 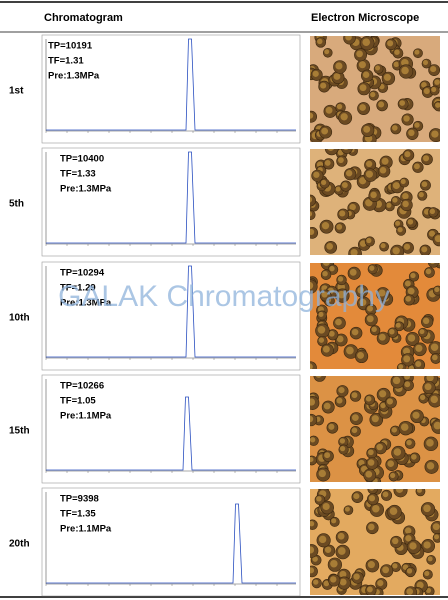 I want to click on particles, so click(x=375, y=202).